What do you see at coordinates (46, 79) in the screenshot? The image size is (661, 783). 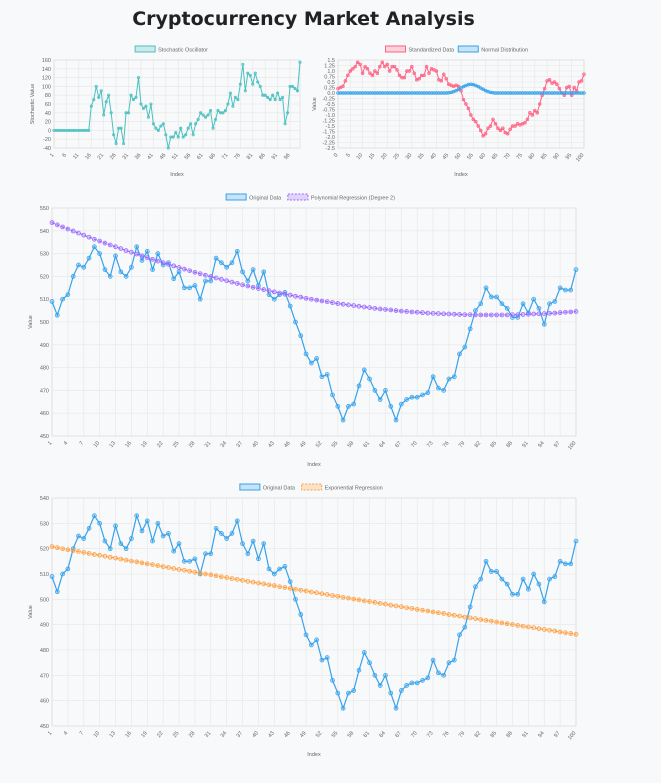 I see `y-tick-label: 120` at bounding box center [46, 79].